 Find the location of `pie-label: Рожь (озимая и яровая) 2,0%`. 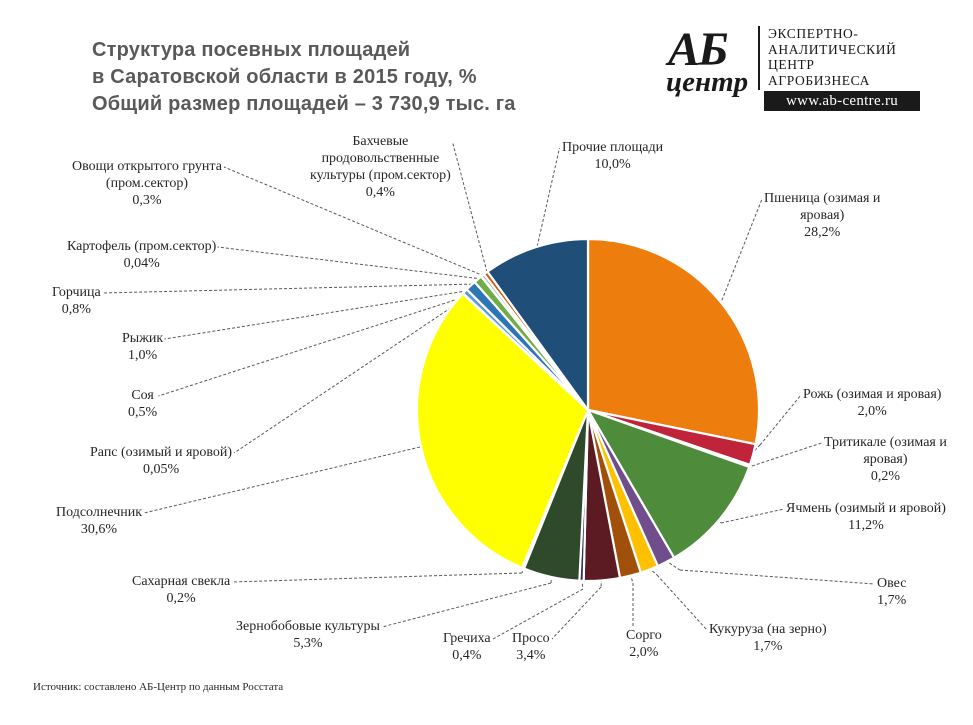

pie-label: Рожь (озимая и яровая) 2,0% is located at coordinates (872, 403).